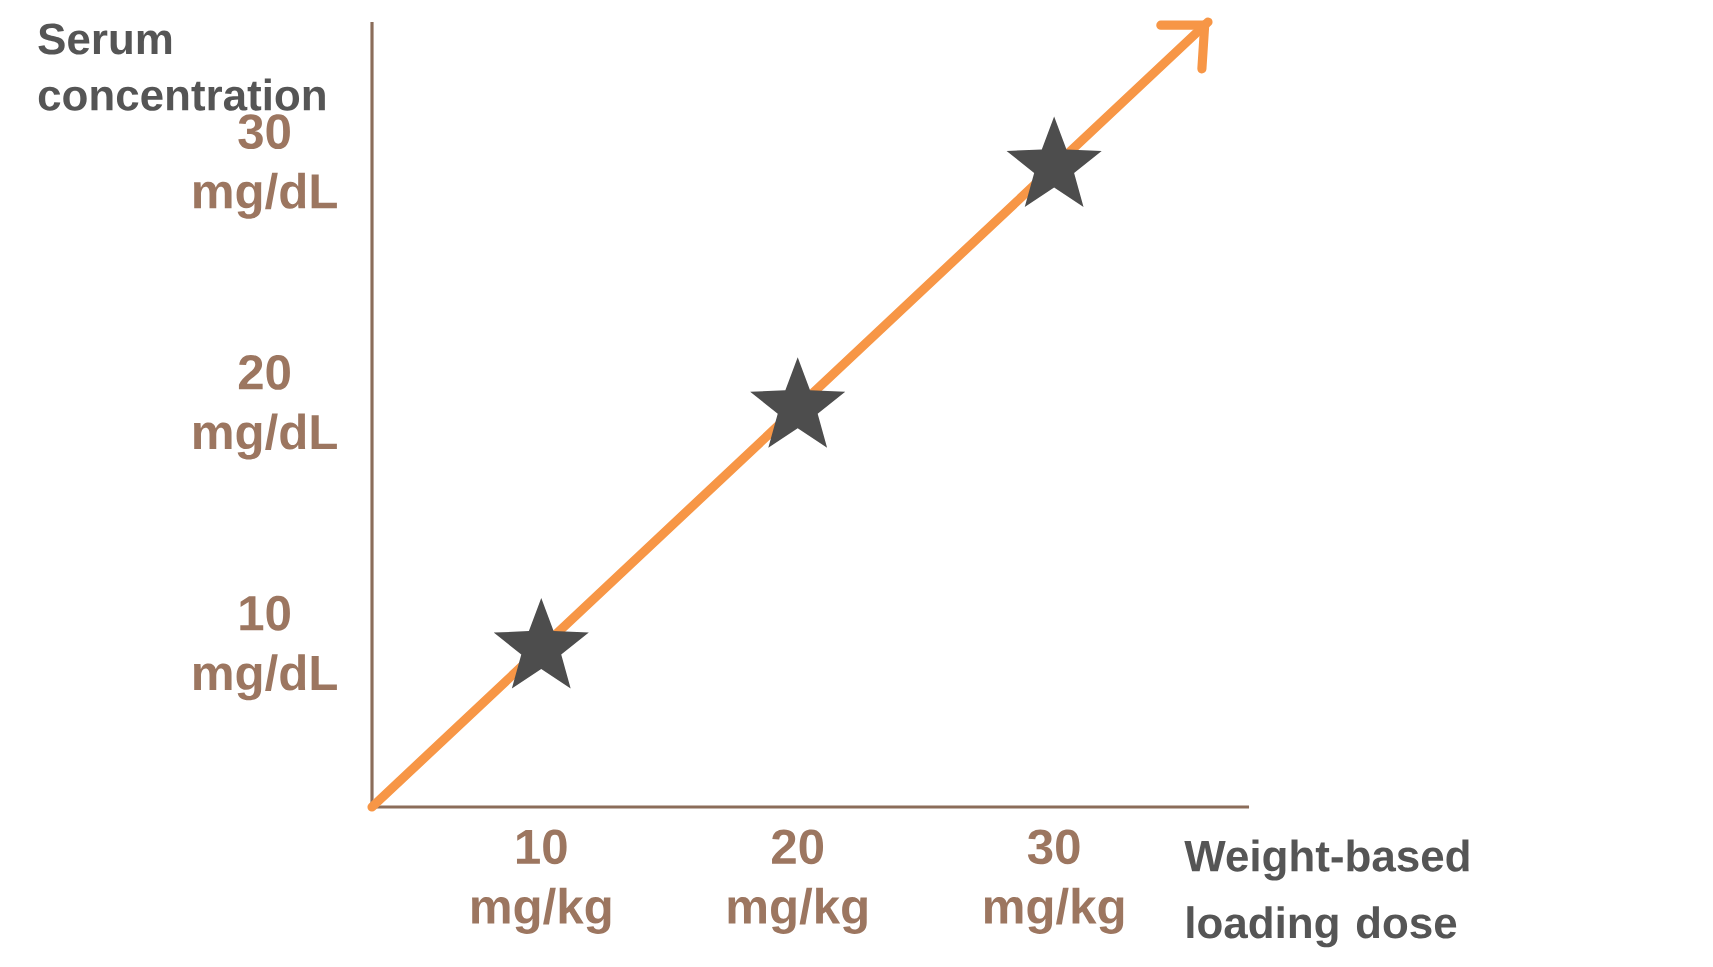 This screenshot has width=1713, height=967. What do you see at coordinates (541, 881) in the screenshot?
I see `x-tick-label: 10 mg/kg` at bounding box center [541, 881].